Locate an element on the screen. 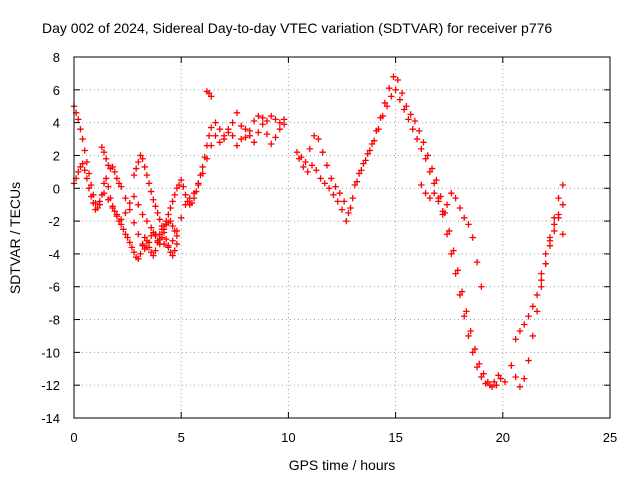  x-tick-label: 10 is located at coordinates (288, 437).